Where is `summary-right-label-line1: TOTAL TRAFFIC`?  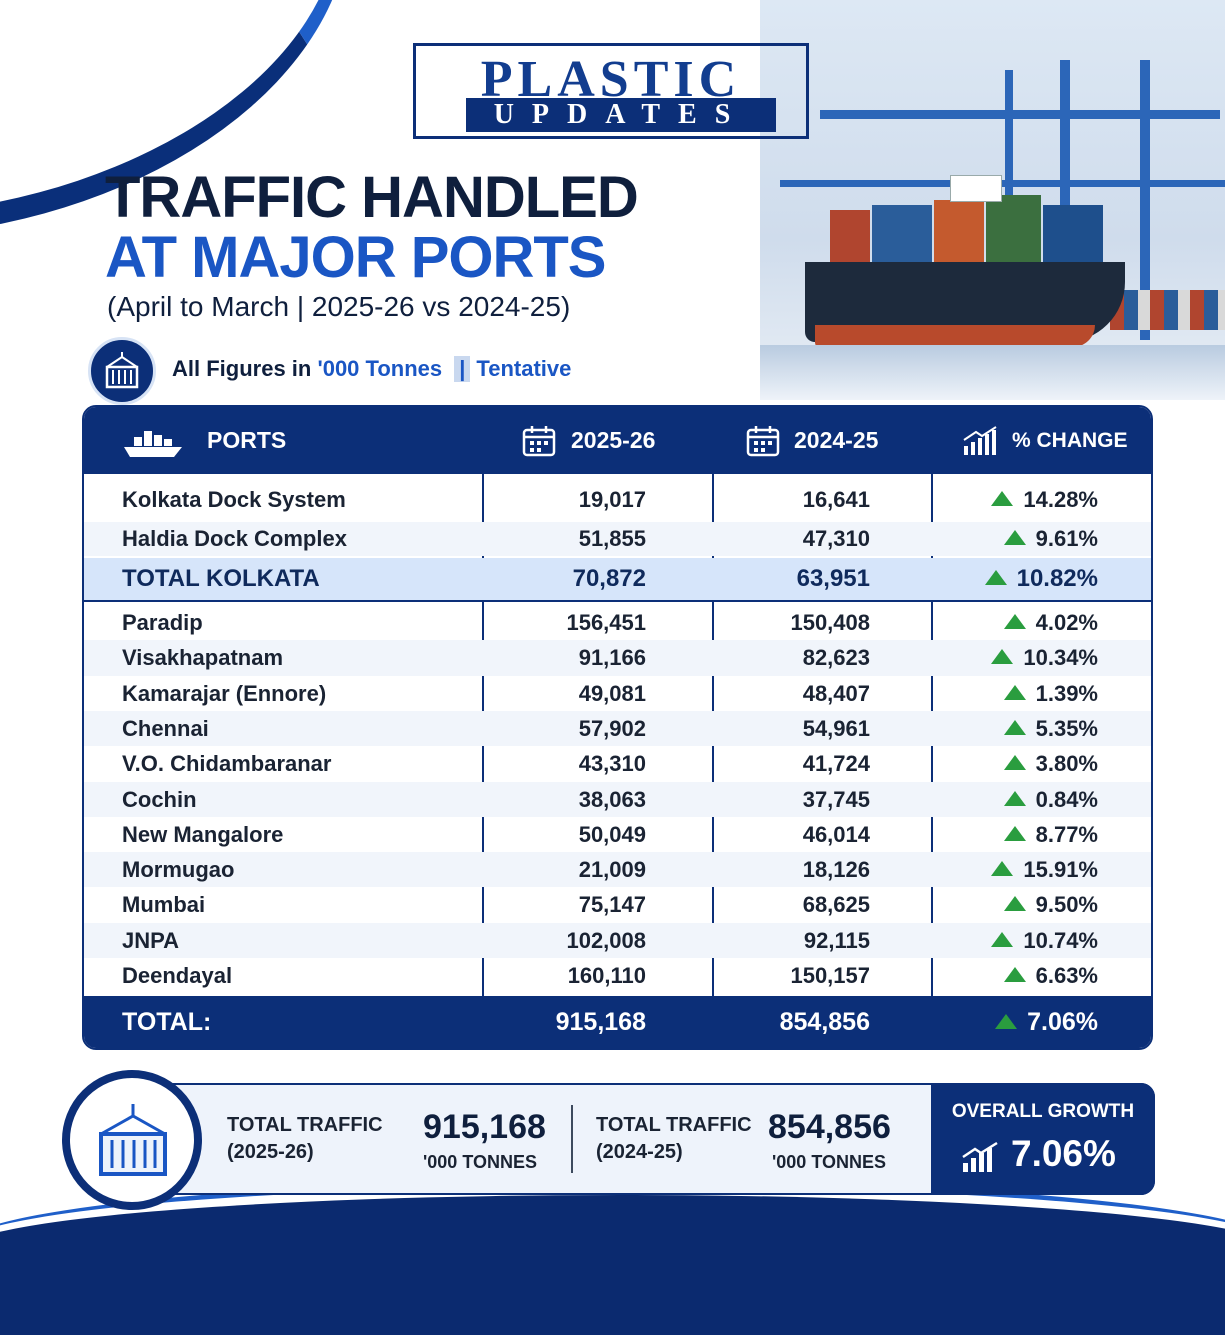 summary-right-label-line1: TOTAL TRAFFIC is located at coordinates (674, 1125).